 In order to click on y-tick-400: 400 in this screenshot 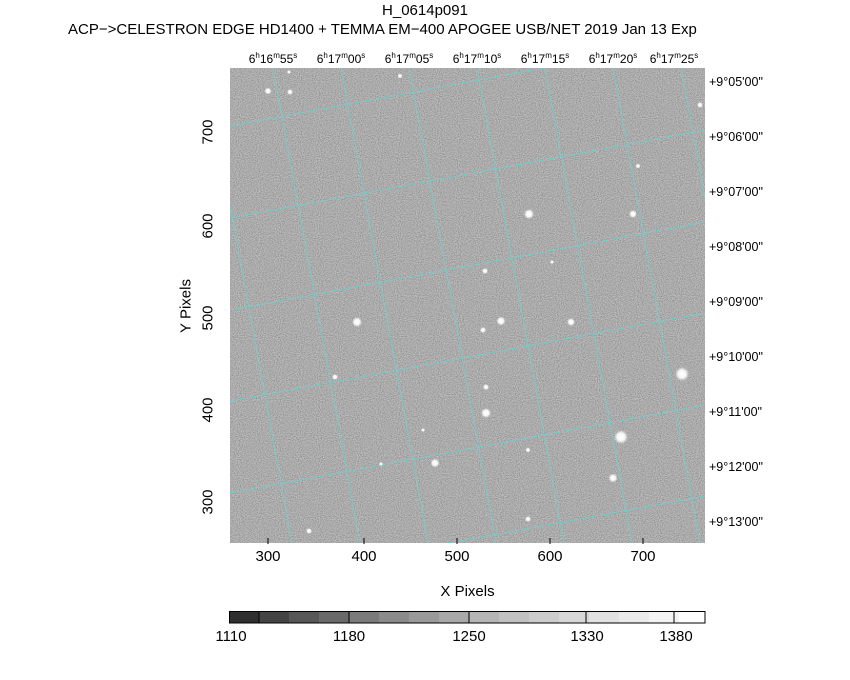, I will do `click(208, 410)`.